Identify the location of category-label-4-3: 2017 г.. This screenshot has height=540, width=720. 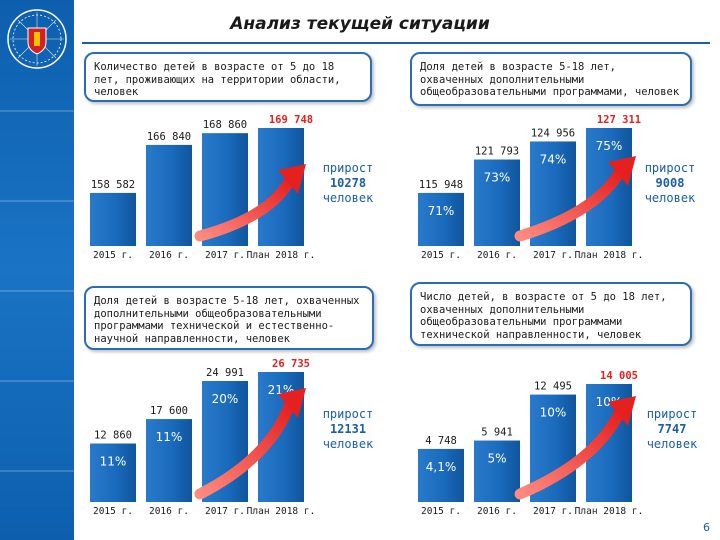
(553, 511).